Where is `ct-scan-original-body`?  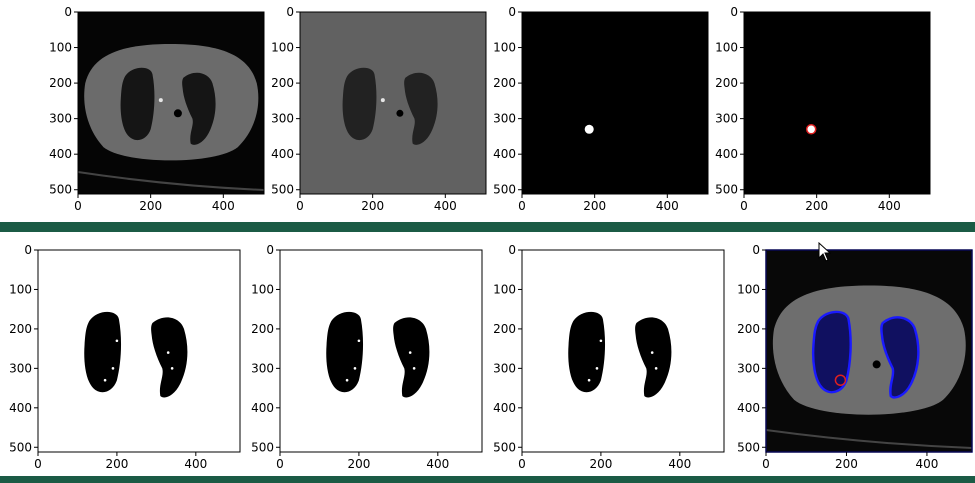 ct-scan-original-body is located at coordinates (171, 102).